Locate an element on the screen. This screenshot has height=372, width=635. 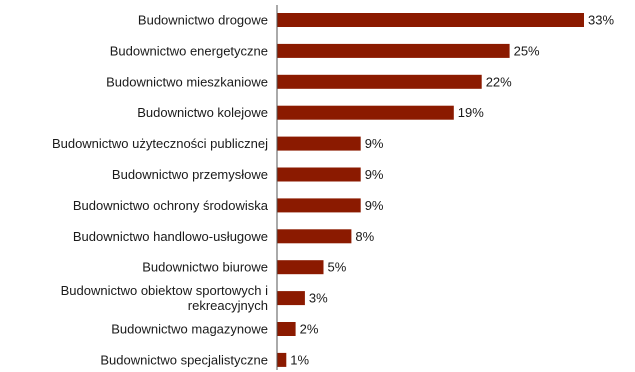
category-label: Budownictwo ochrony środowiska is located at coordinates (171, 205).